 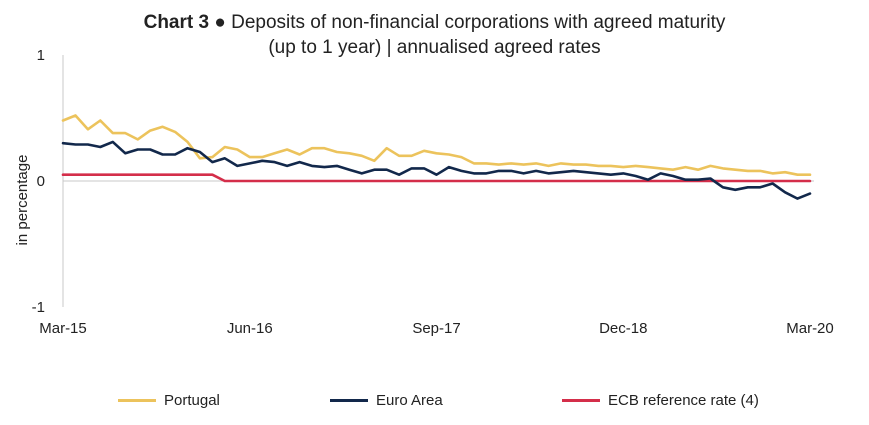 What do you see at coordinates (409, 400) in the screenshot?
I see `legend-label: Euro Area` at bounding box center [409, 400].